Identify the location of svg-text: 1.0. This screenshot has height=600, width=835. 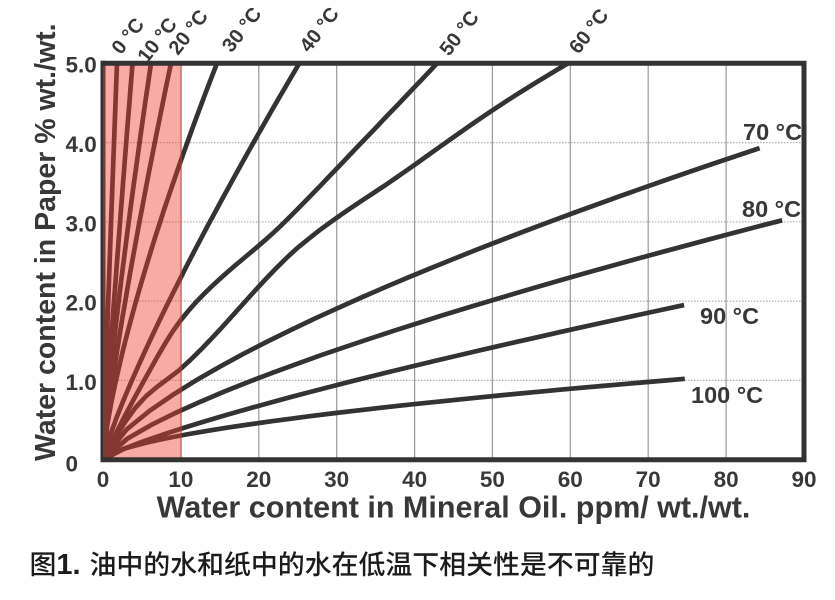
(81, 382).